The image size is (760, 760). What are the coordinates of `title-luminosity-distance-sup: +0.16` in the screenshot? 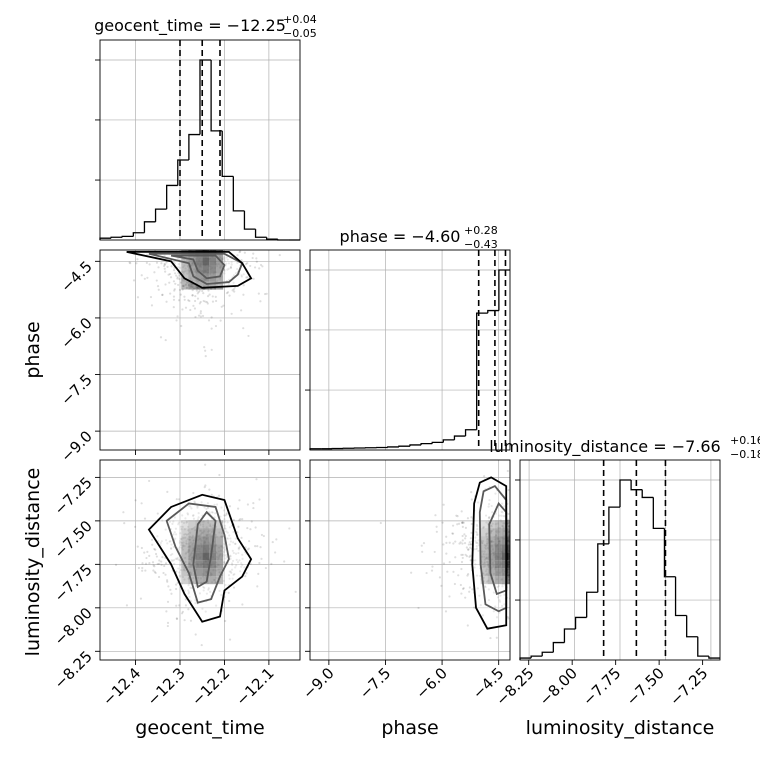 It's located at (745, 440).